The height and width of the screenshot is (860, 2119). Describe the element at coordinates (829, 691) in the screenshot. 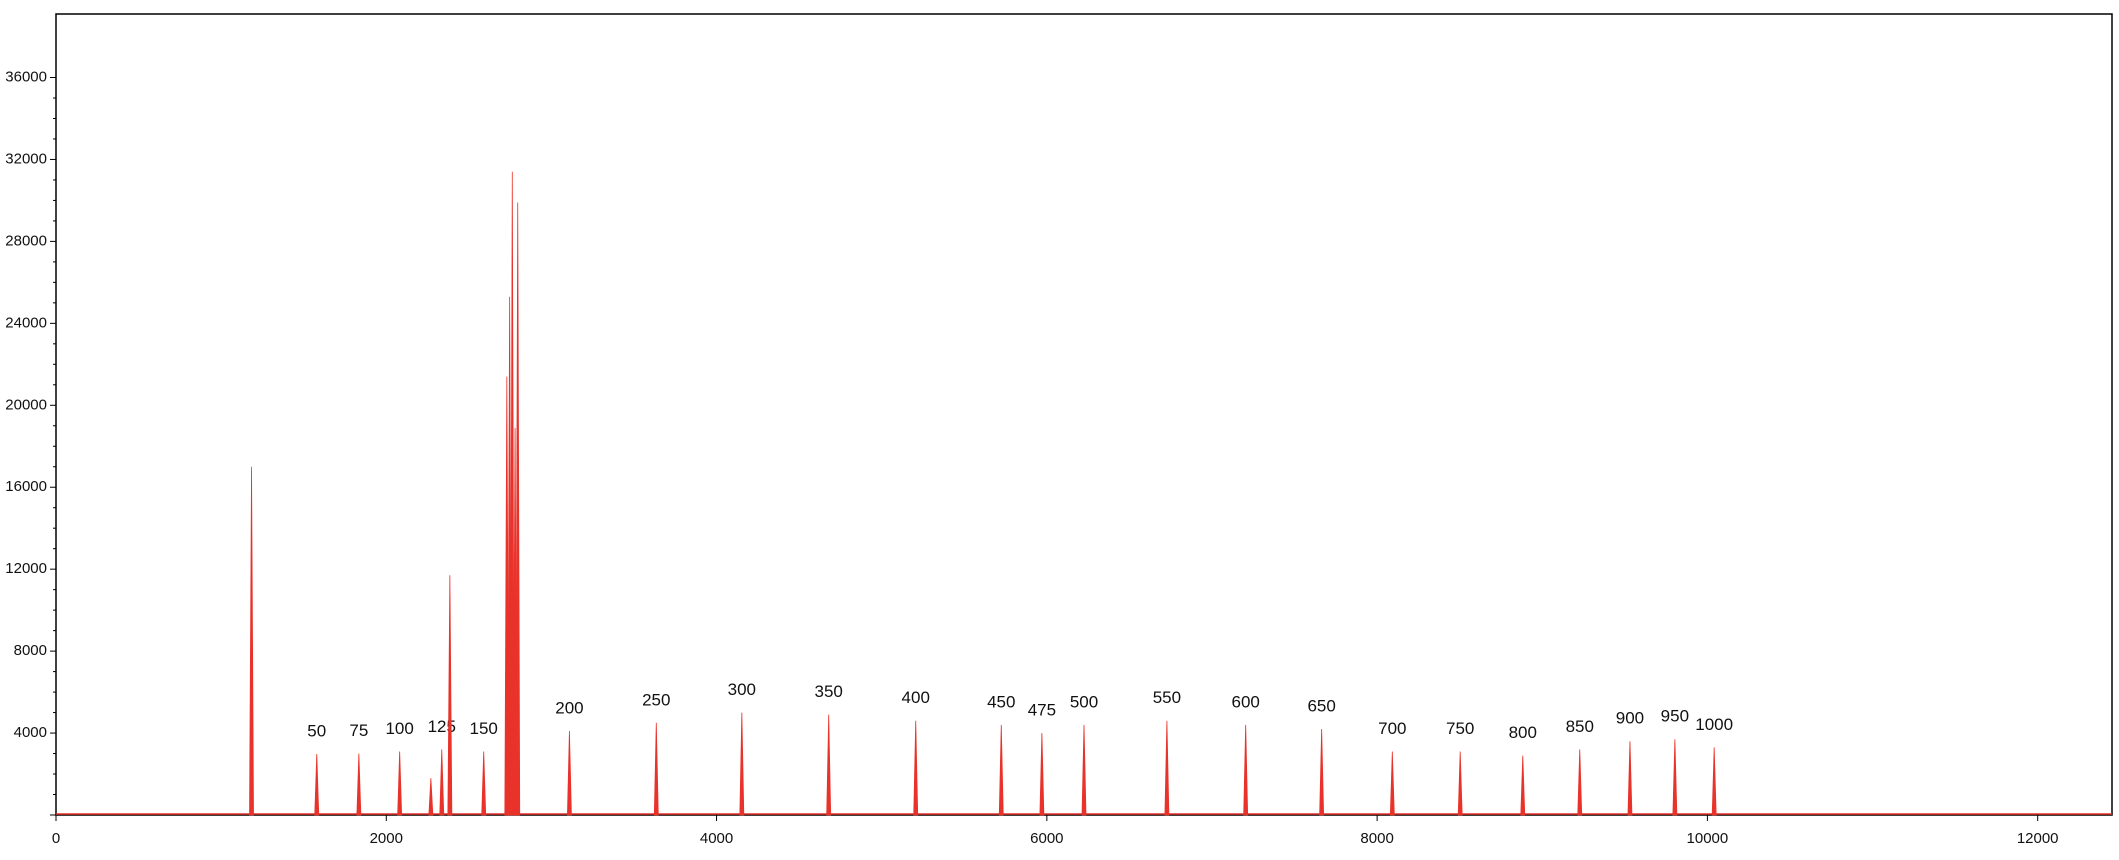

I see `peak-label: 350` at that location.